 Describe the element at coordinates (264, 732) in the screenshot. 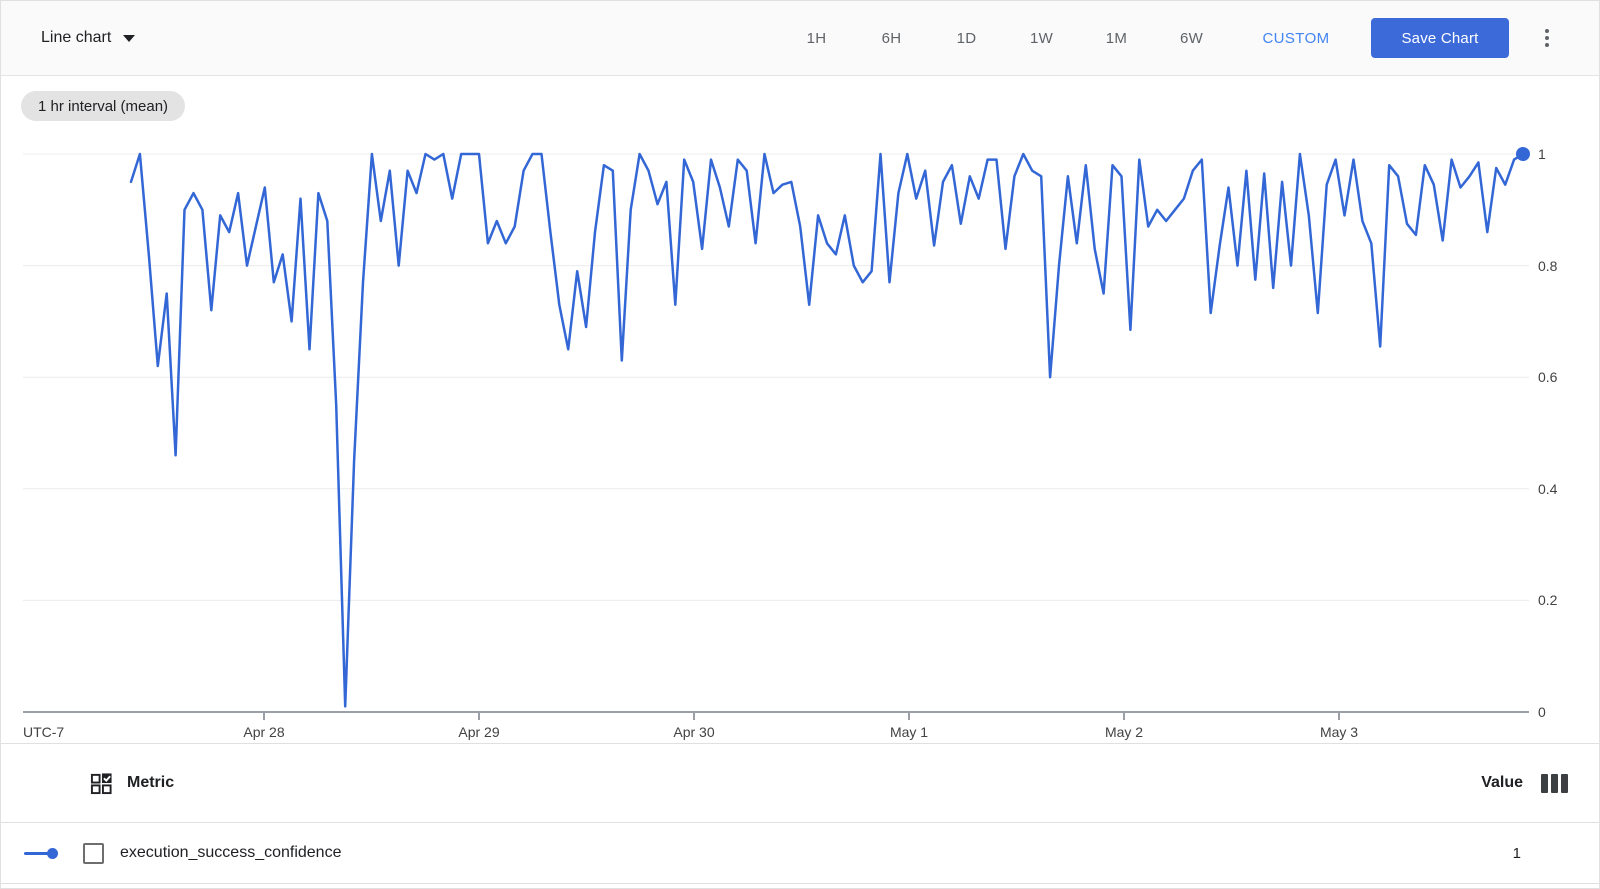

I see `x-axis-label: Apr 28` at that location.